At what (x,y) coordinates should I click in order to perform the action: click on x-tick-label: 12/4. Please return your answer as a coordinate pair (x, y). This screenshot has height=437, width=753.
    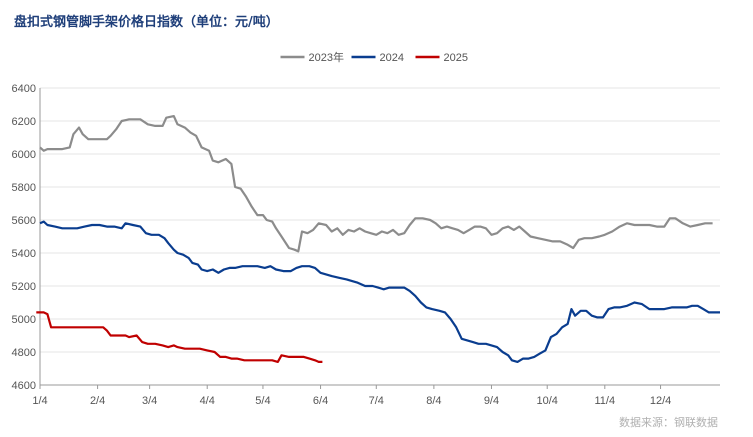
    Looking at the image, I should click on (660, 401).